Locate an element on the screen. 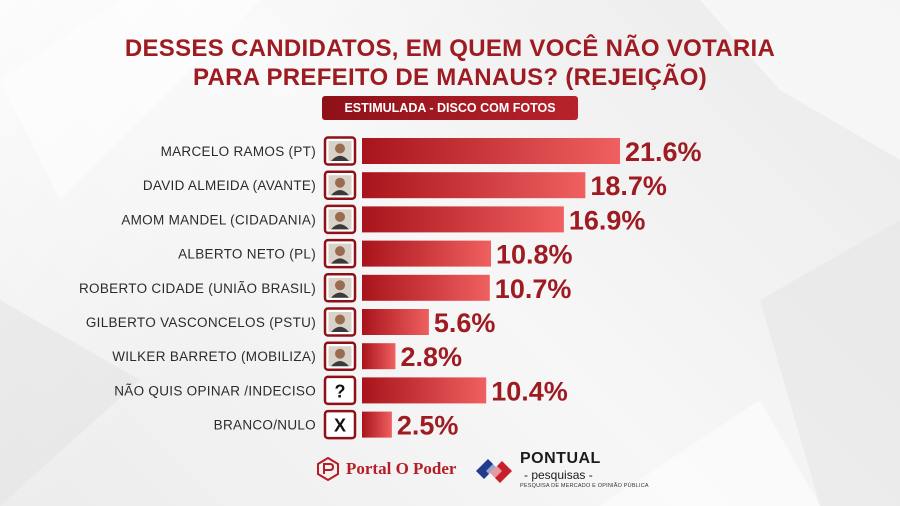 The width and height of the screenshot is (900, 506). category-label: ROBERTO CIDADE (UNIÃO BRASIL) is located at coordinates (197, 288).